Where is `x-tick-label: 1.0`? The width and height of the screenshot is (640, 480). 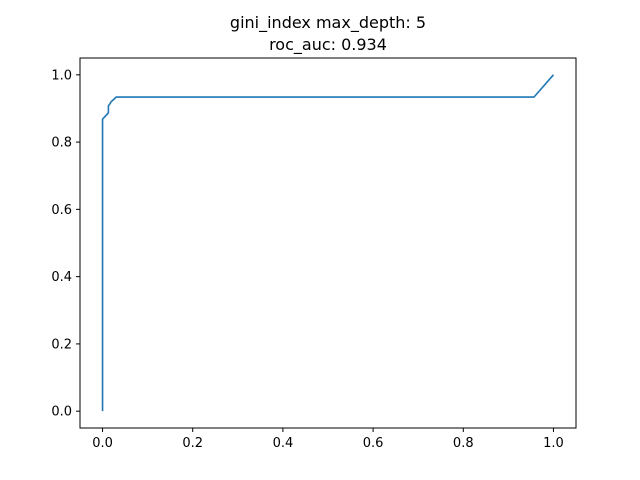
x-tick-label: 1.0 is located at coordinates (553, 443).